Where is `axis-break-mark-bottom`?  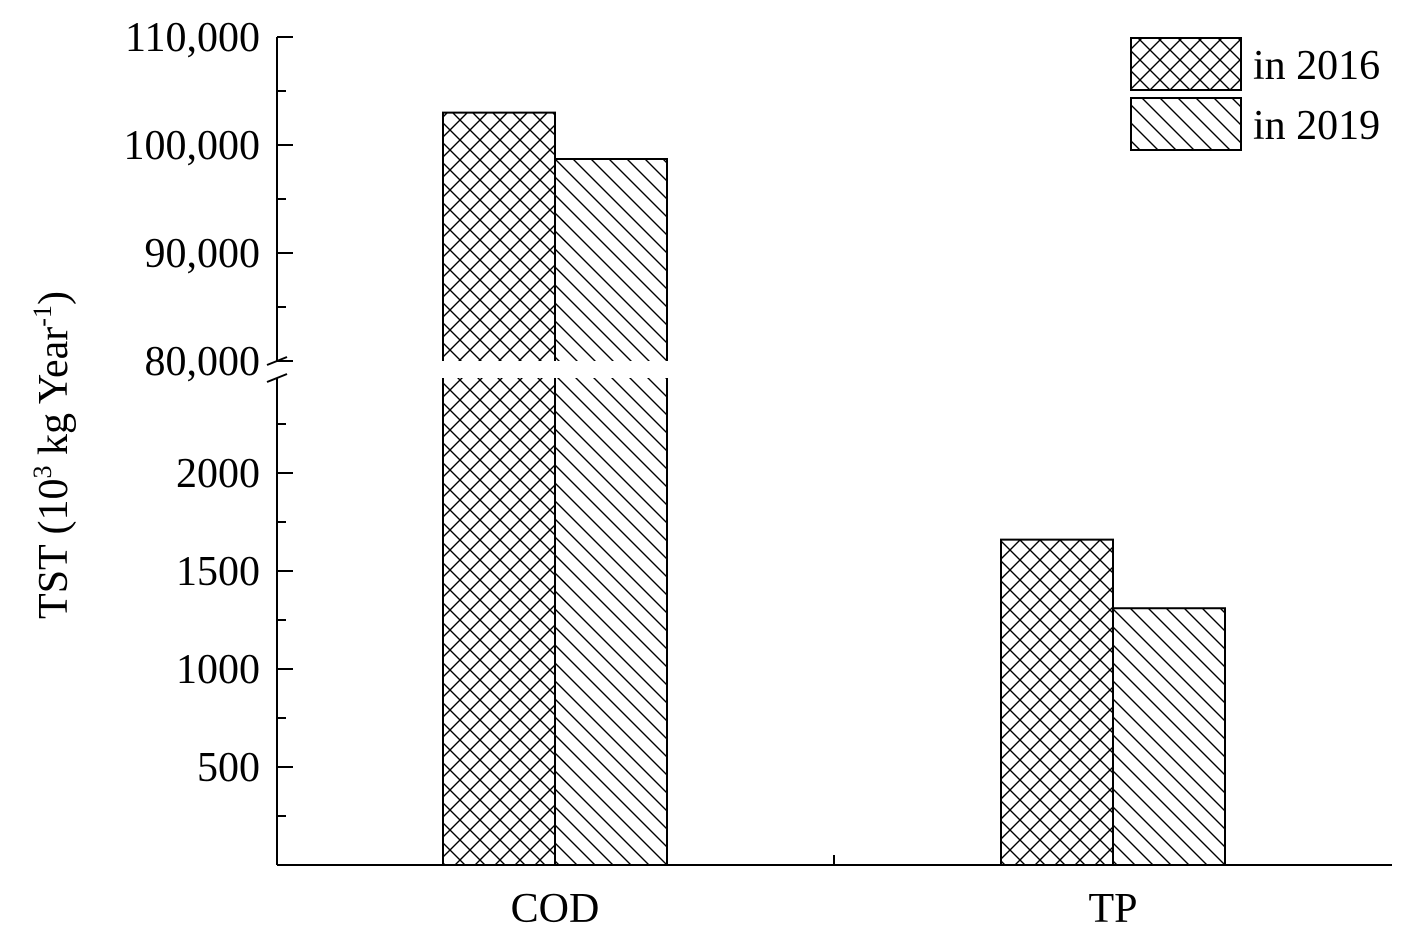
axis-break-mark-bottom is located at coordinates (277, 378).